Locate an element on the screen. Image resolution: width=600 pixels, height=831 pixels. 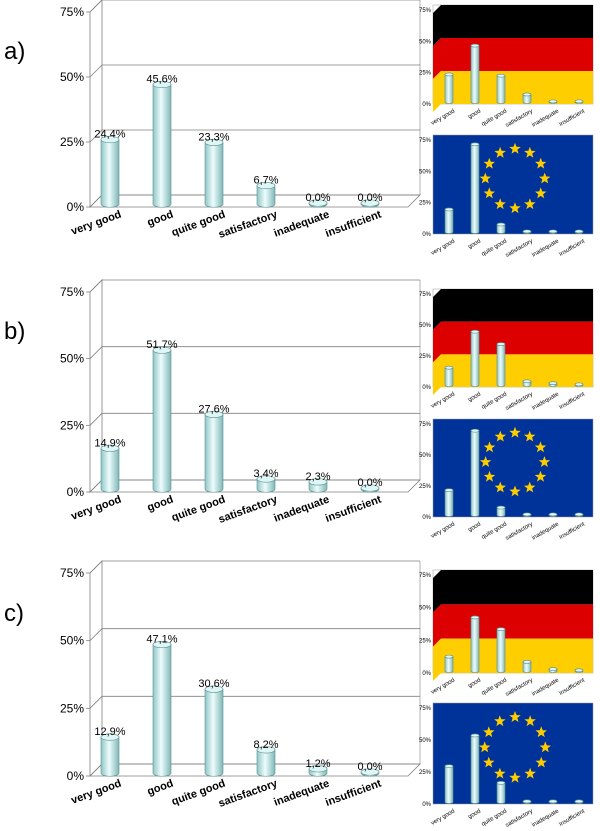
data-label: 27,6% is located at coordinates (213, 409).